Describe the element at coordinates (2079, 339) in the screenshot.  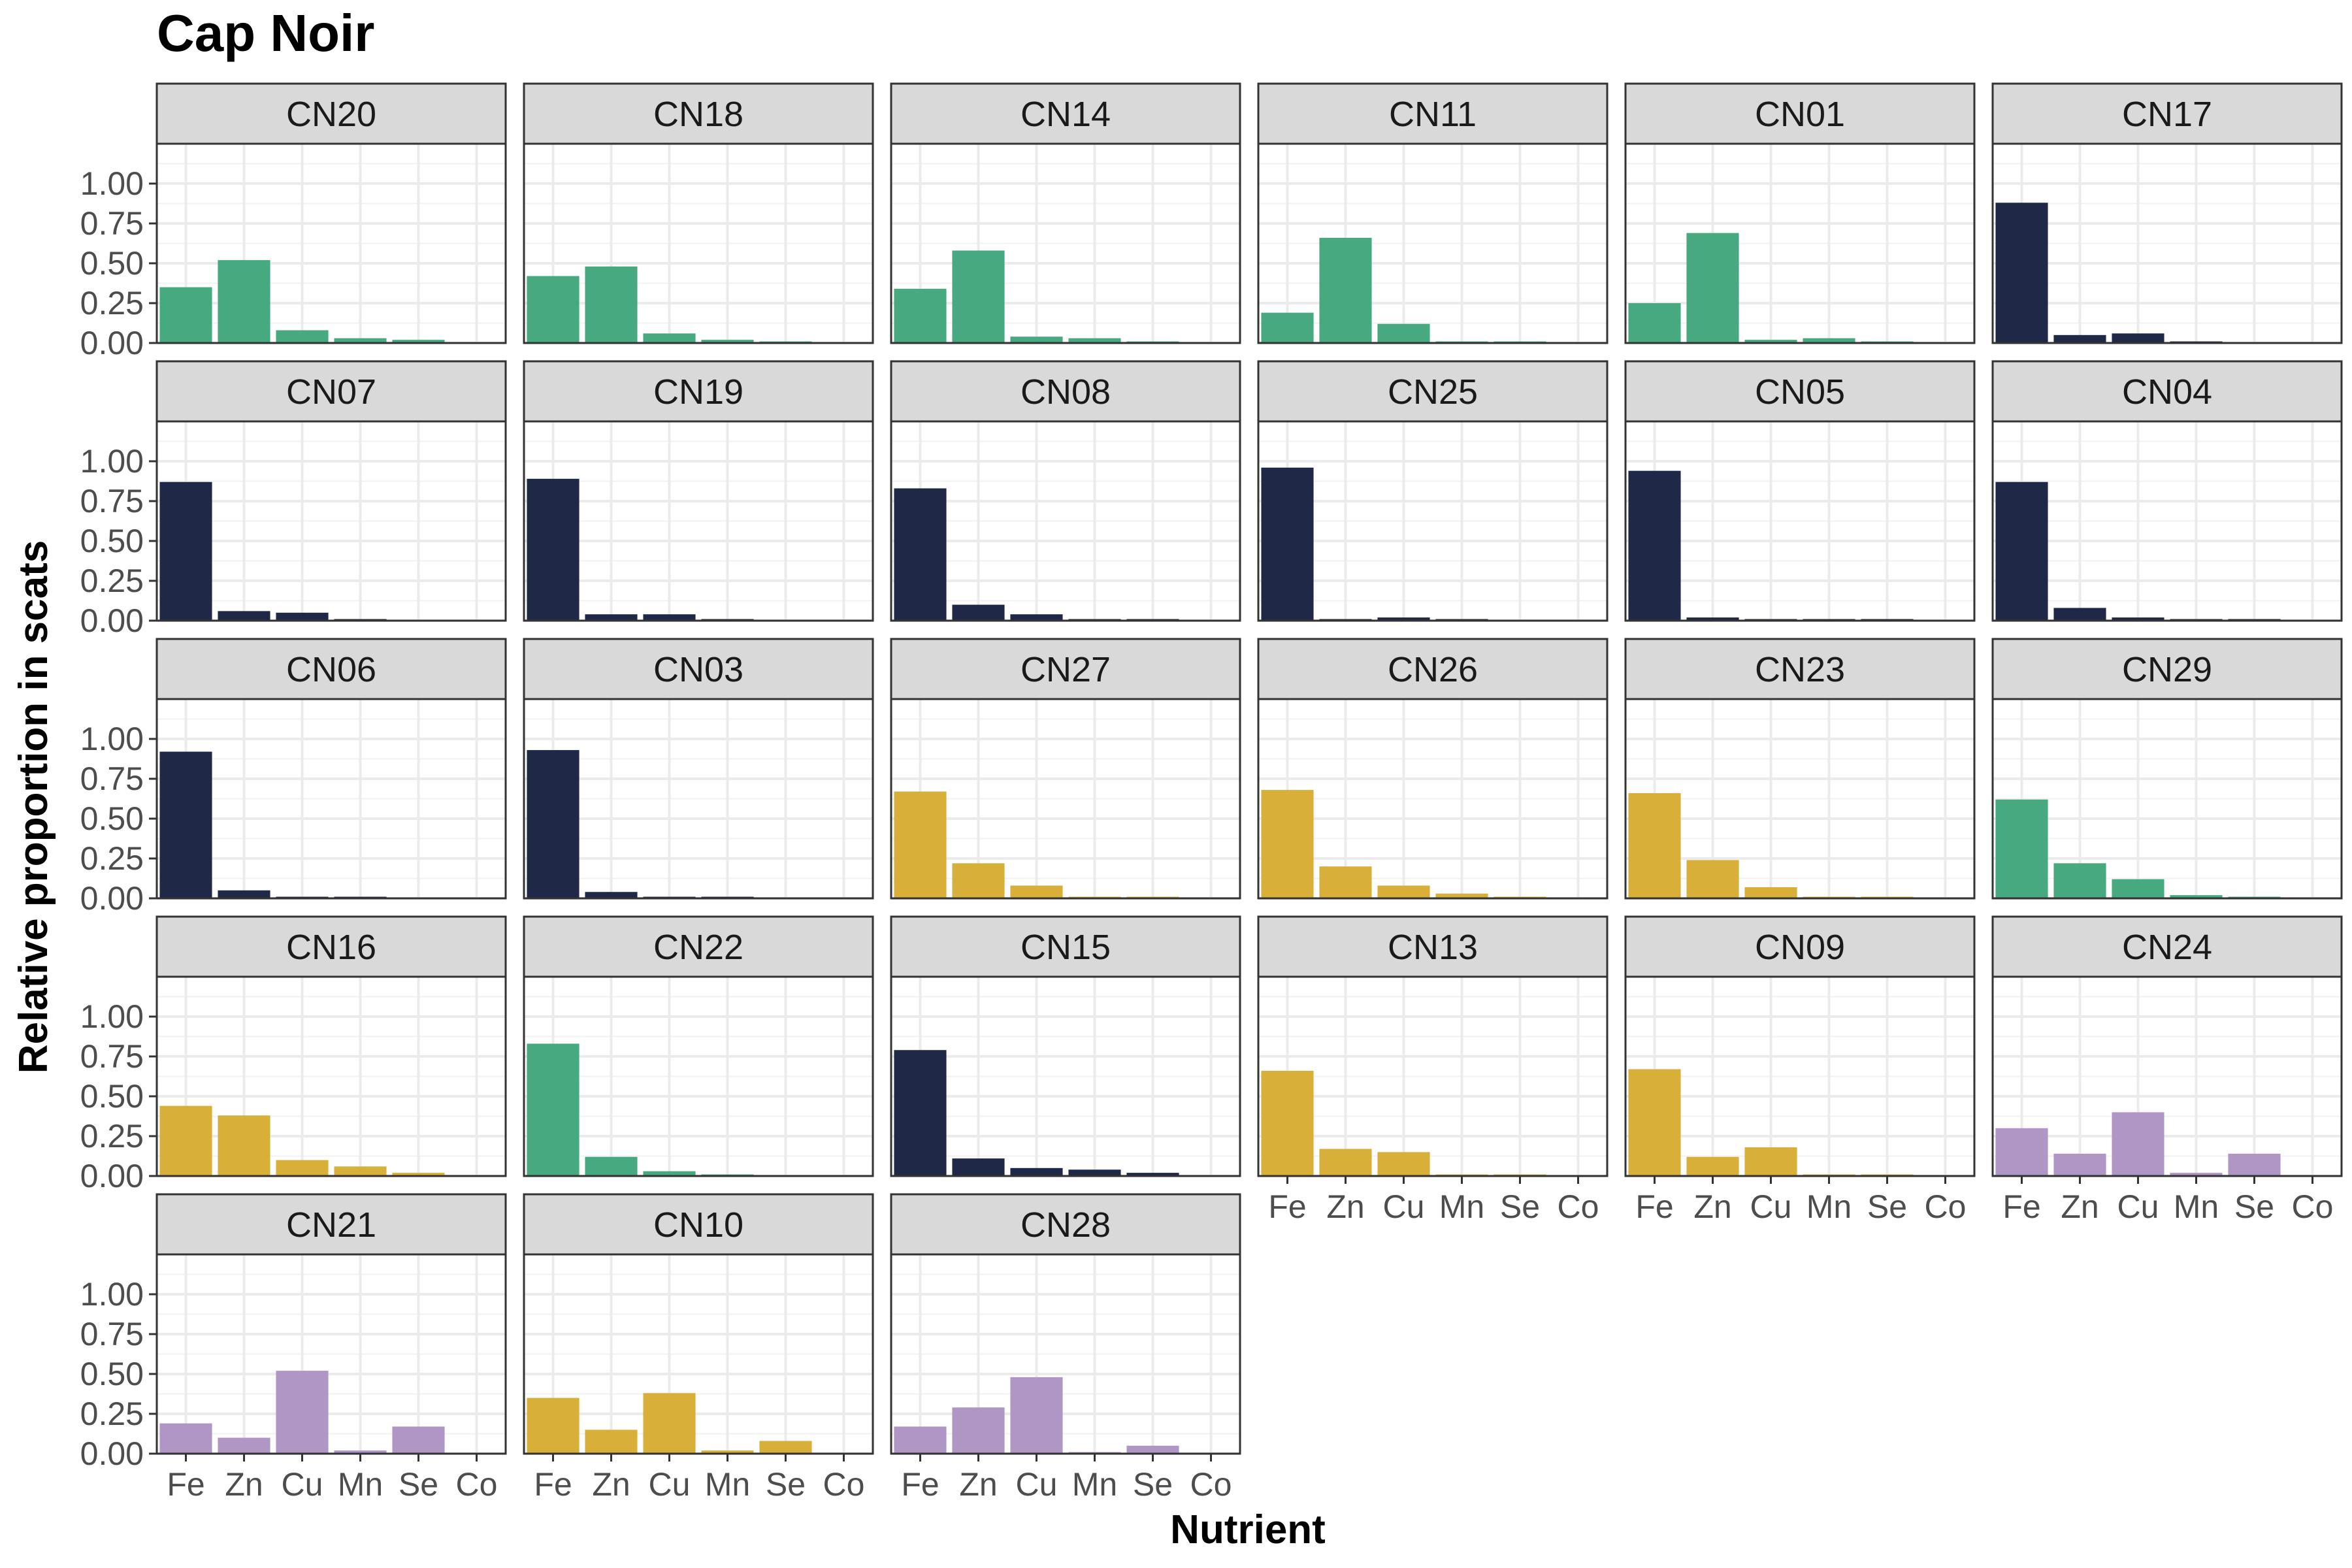
I see `bar-cn17-zn` at that location.